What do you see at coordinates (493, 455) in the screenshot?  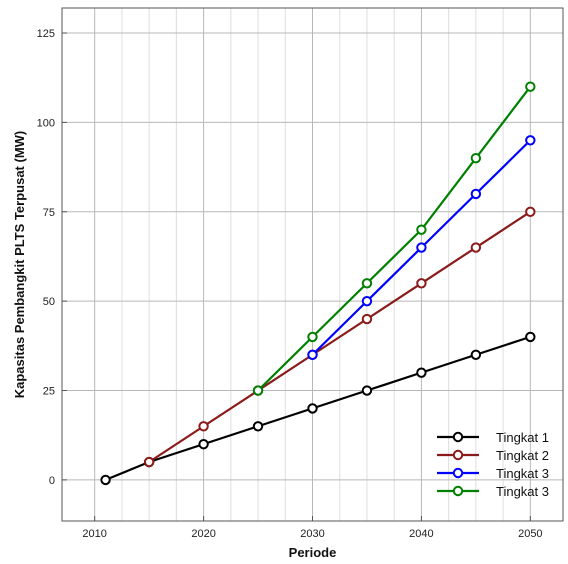 I see `legend-entry: Tingkat 2` at bounding box center [493, 455].